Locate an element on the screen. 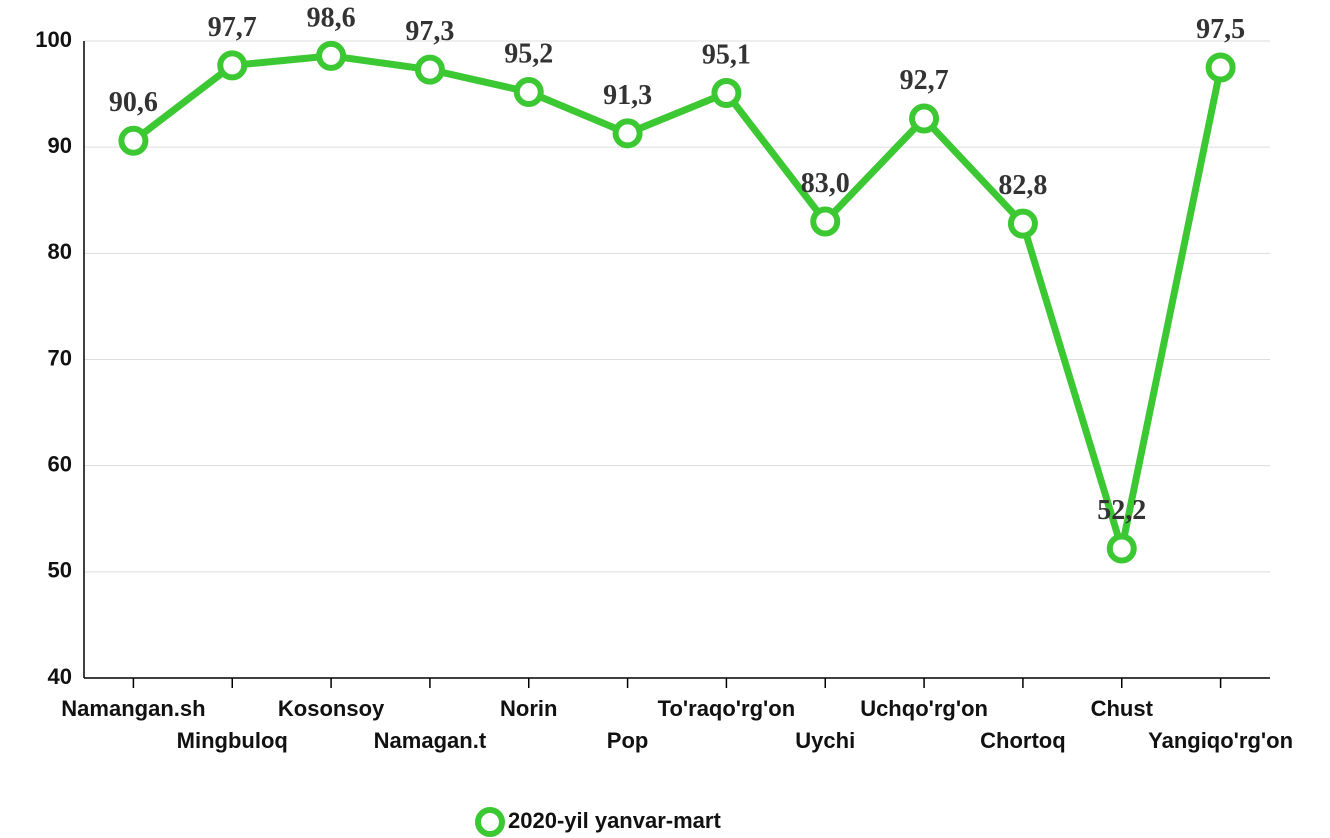  data-label: 97,5 is located at coordinates (1220, 29).